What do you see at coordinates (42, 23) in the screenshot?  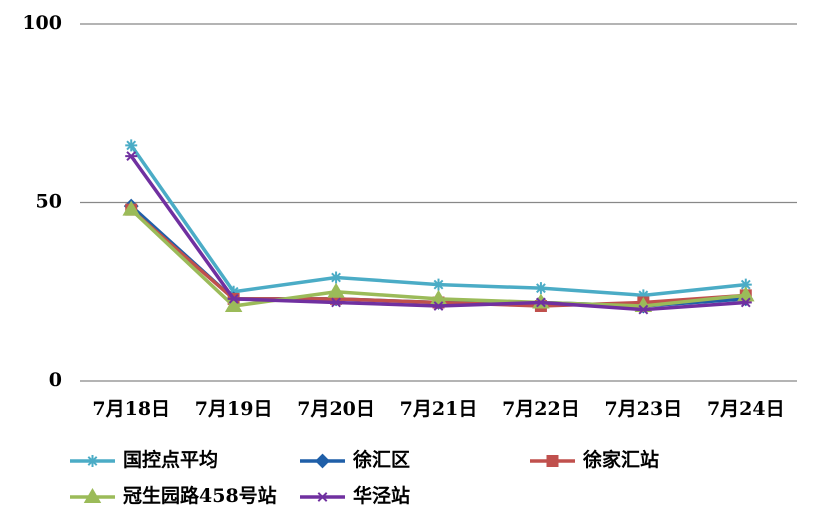 I see `y-tick-label: 100` at bounding box center [42, 23].